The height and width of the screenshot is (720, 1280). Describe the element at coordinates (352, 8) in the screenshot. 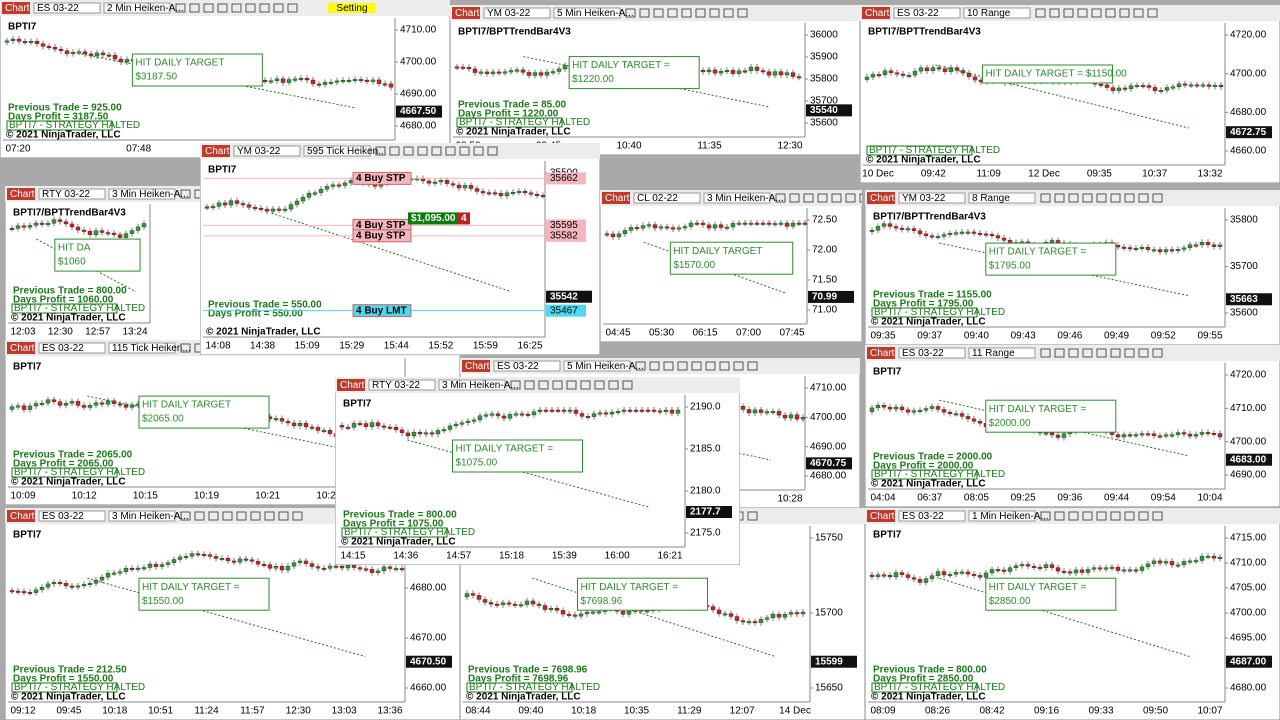

I see `setting-button` at that location.